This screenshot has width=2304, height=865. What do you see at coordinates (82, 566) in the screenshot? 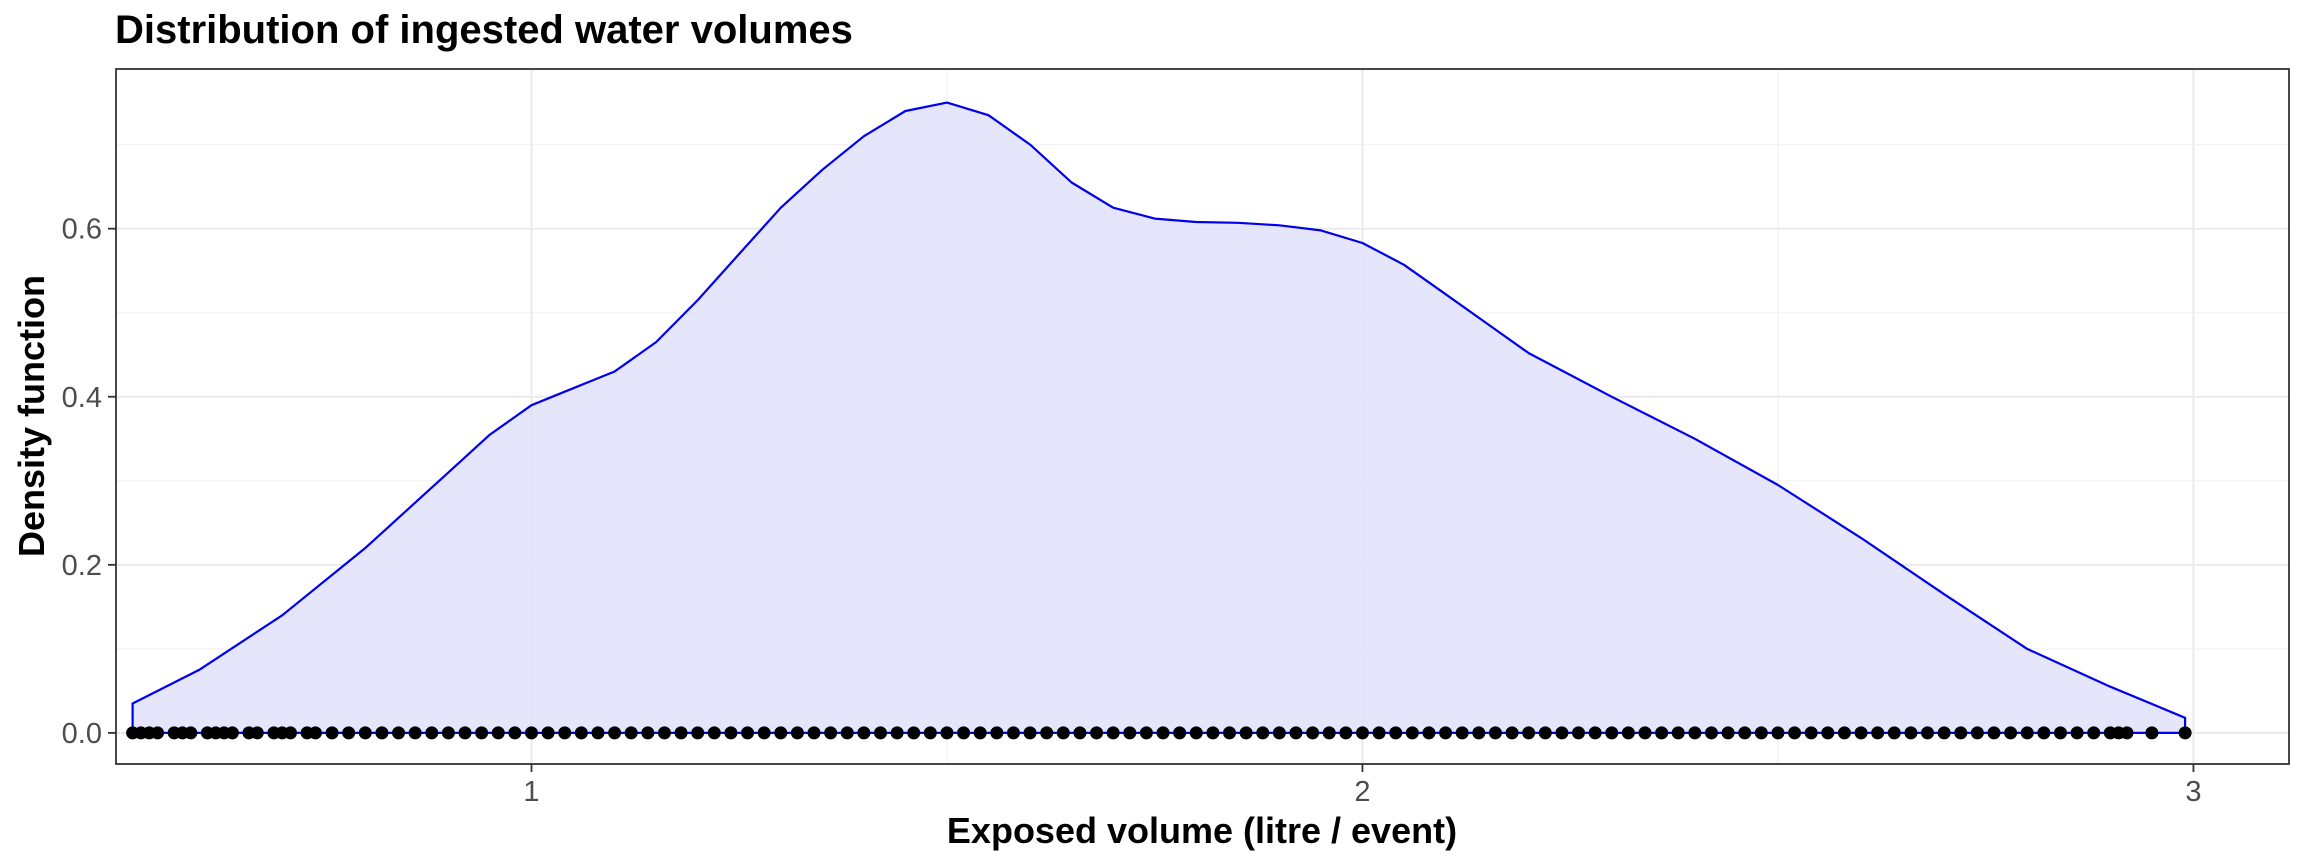
I see `y-tick-label: 0.2` at bounding box center [82, 566].